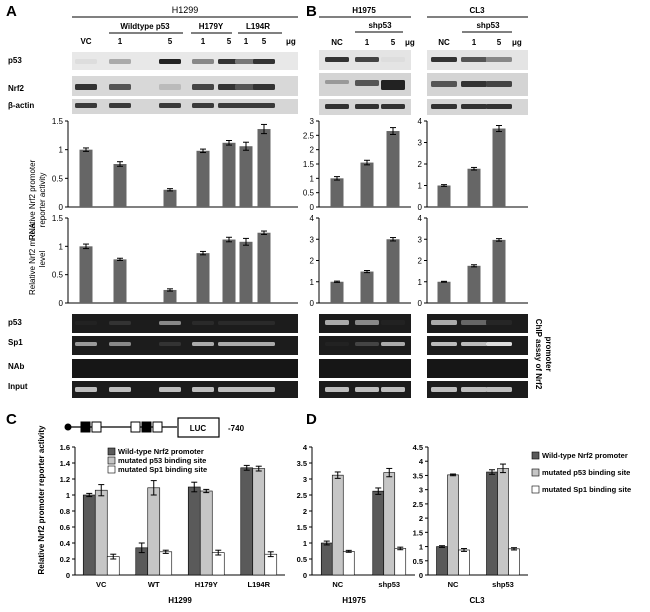 This screenshot has width=650, height=612. I want to click on blot-b-cl3-nrf2-band, so click(444, 84).